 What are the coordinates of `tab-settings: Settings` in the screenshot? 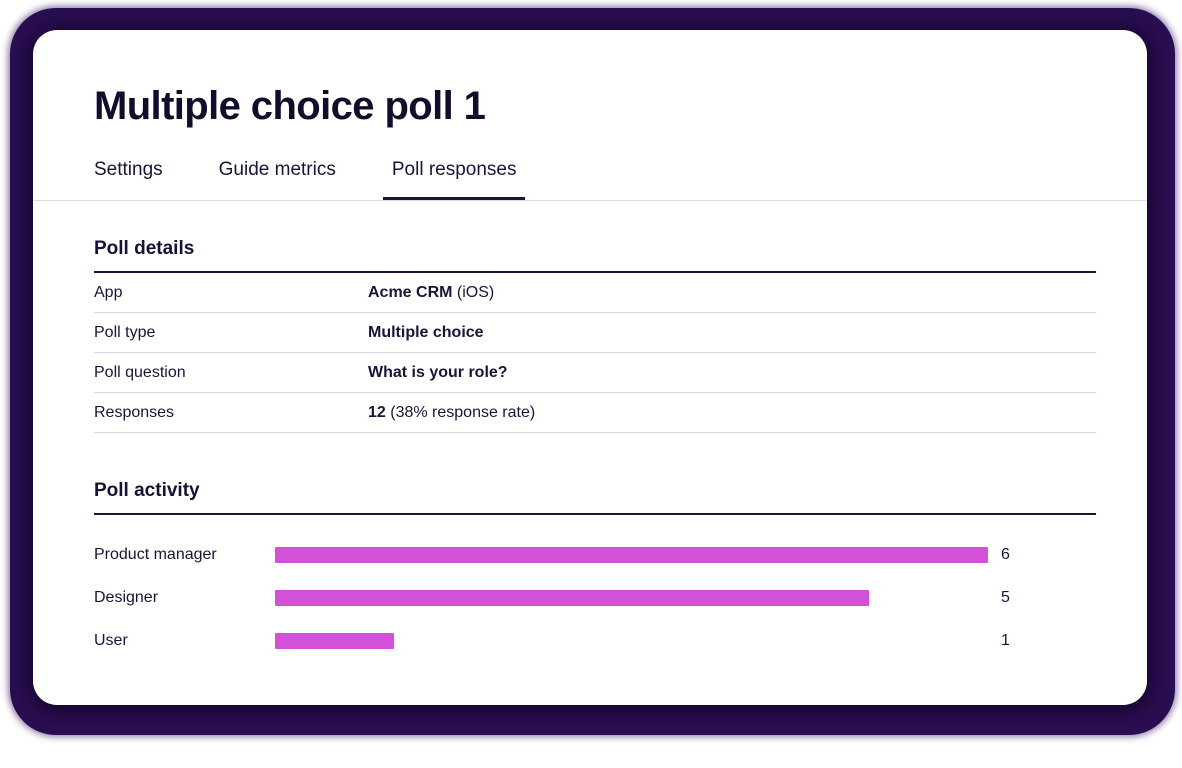 It's located at (128, 179).